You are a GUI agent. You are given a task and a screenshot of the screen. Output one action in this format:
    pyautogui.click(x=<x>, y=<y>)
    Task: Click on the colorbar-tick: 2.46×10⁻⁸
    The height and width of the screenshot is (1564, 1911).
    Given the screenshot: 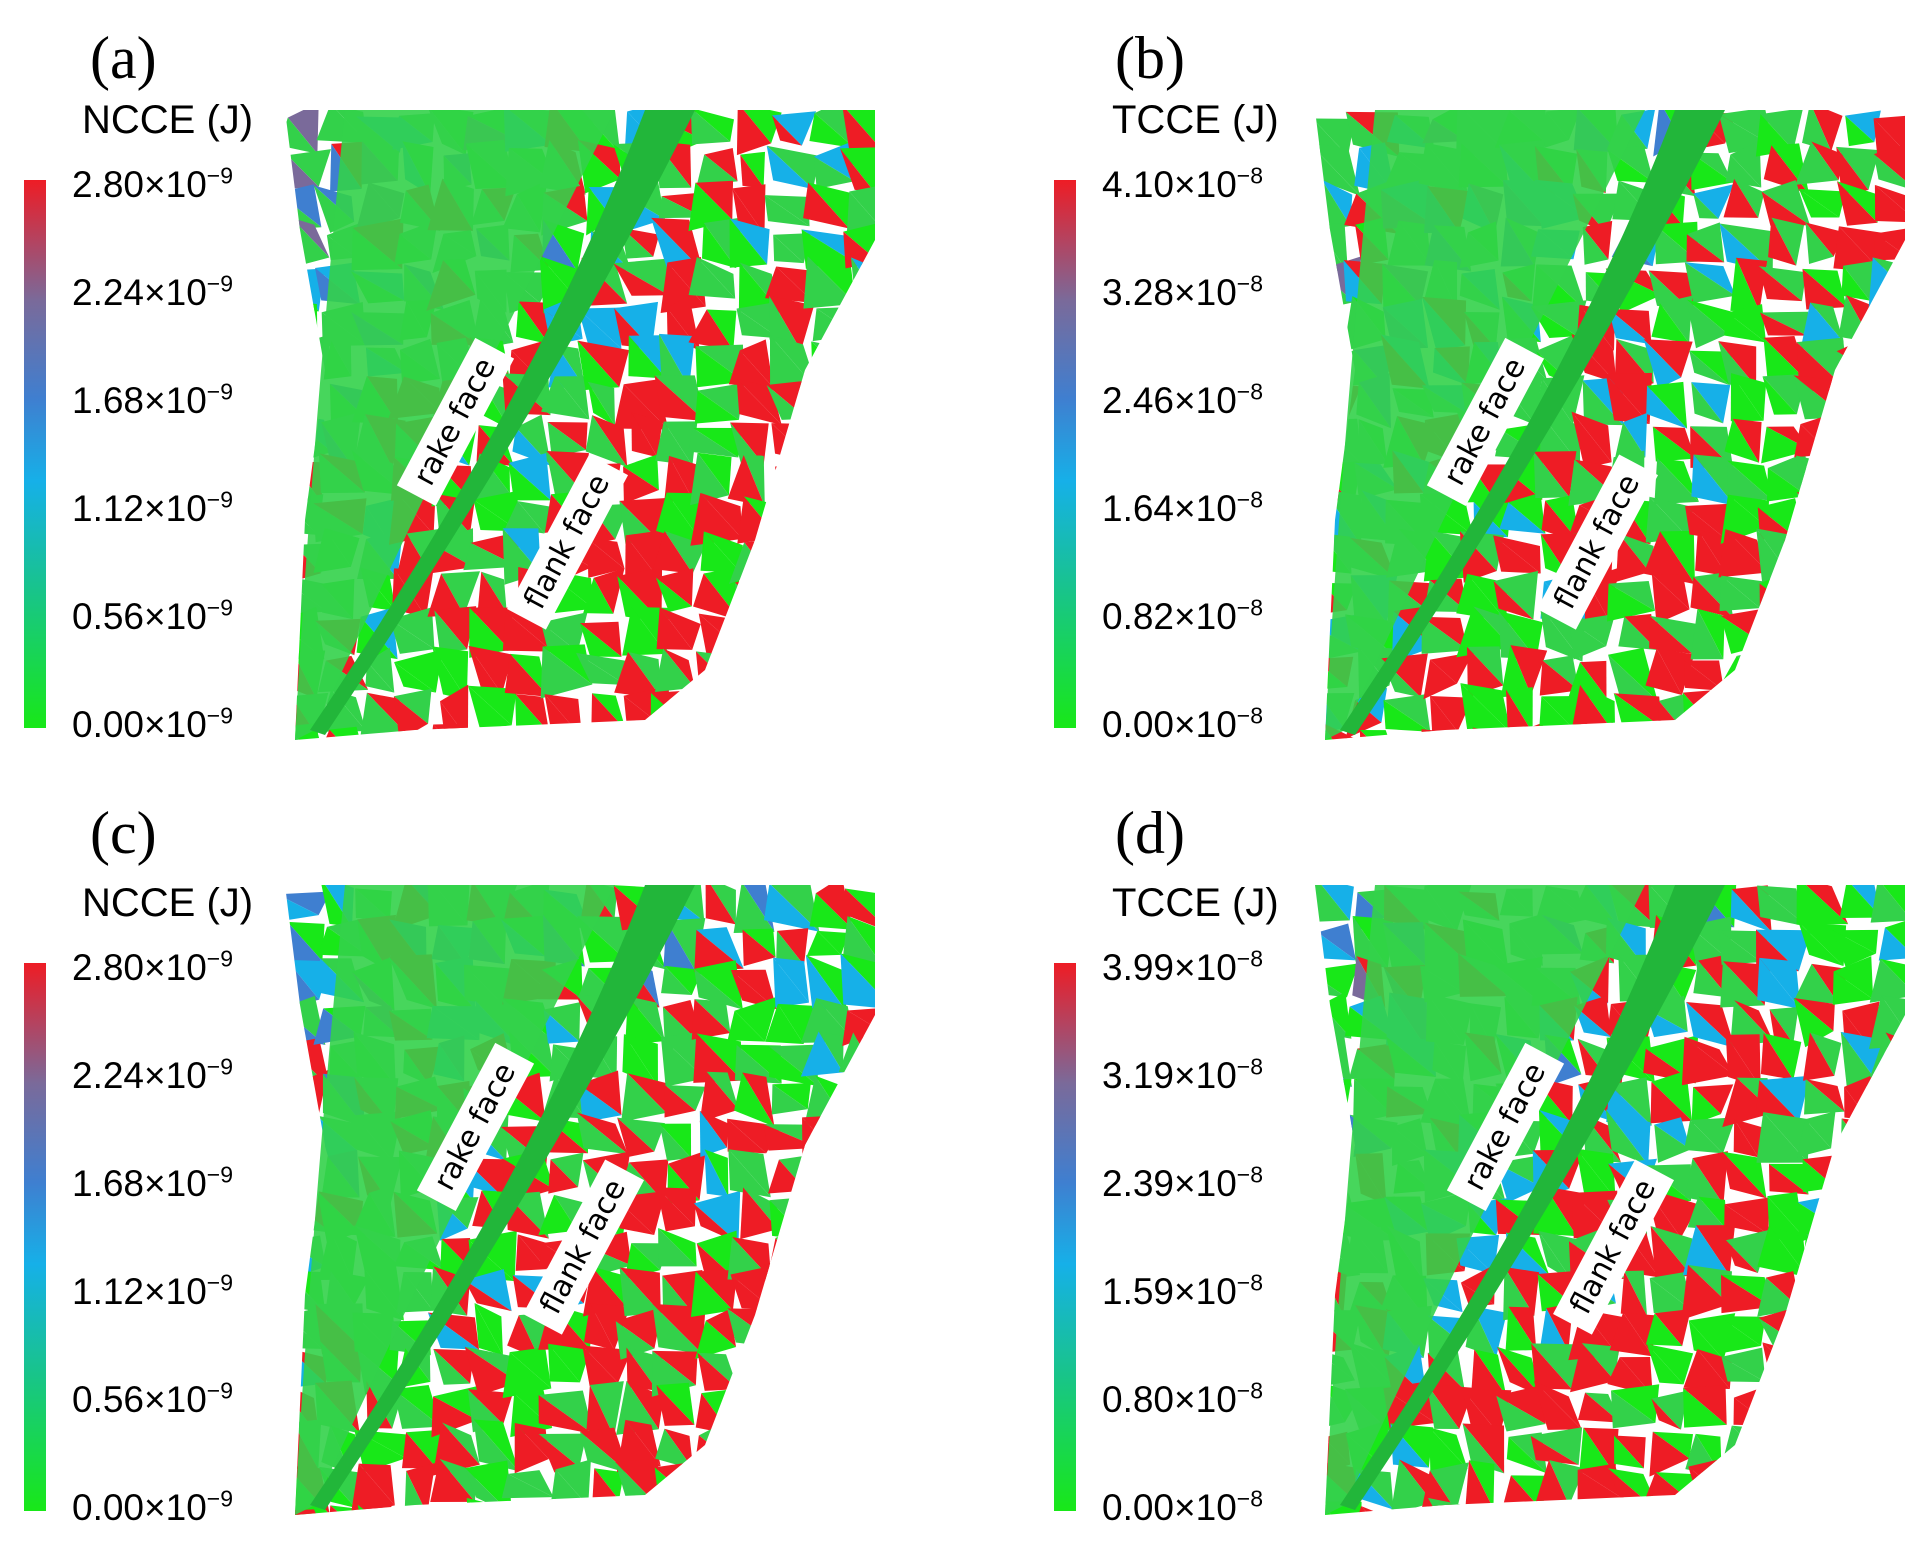 What is the action you would take?
    pyautogui.click(x=1183, y=399)
    